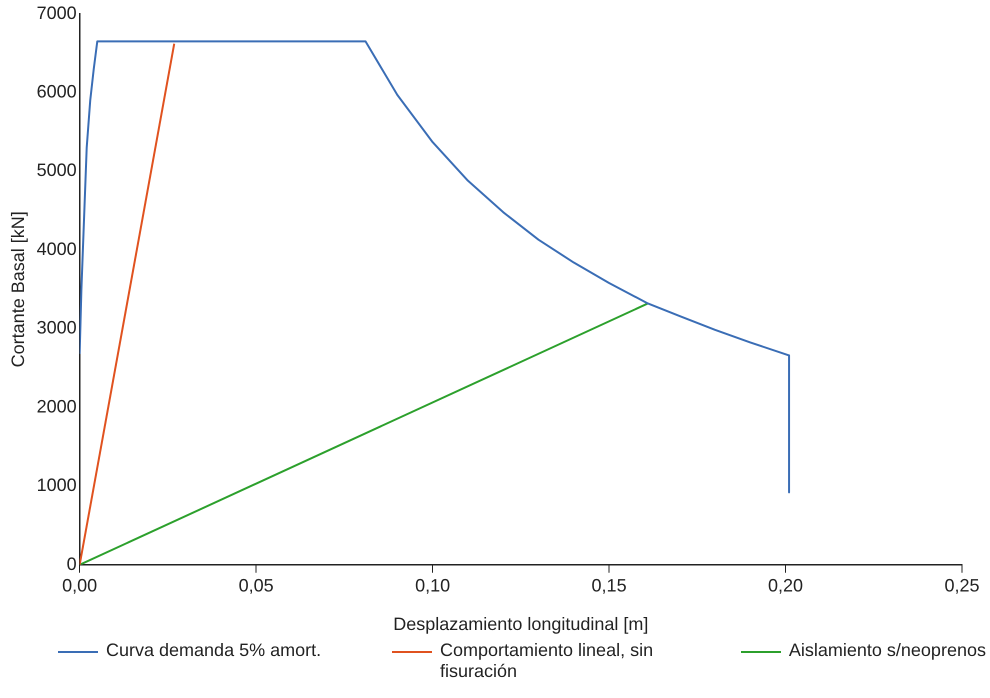  I want to click on y-axis-title: Cortante Basal [kN], so click(18, 289).